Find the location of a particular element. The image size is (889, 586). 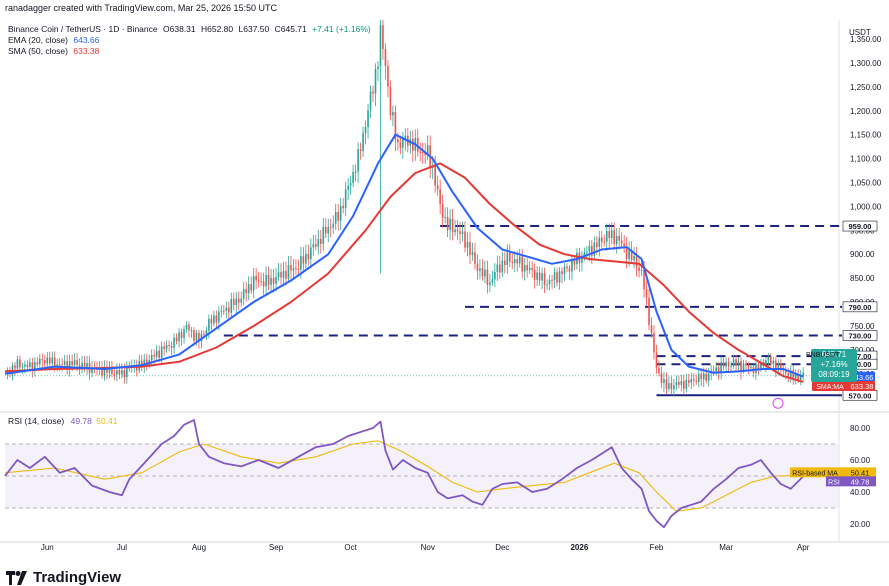

ohlc-open: O638.31 is located at coordinates (179, 29).